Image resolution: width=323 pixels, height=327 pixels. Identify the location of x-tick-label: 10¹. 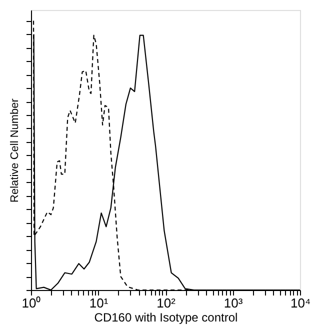
(99, 303).